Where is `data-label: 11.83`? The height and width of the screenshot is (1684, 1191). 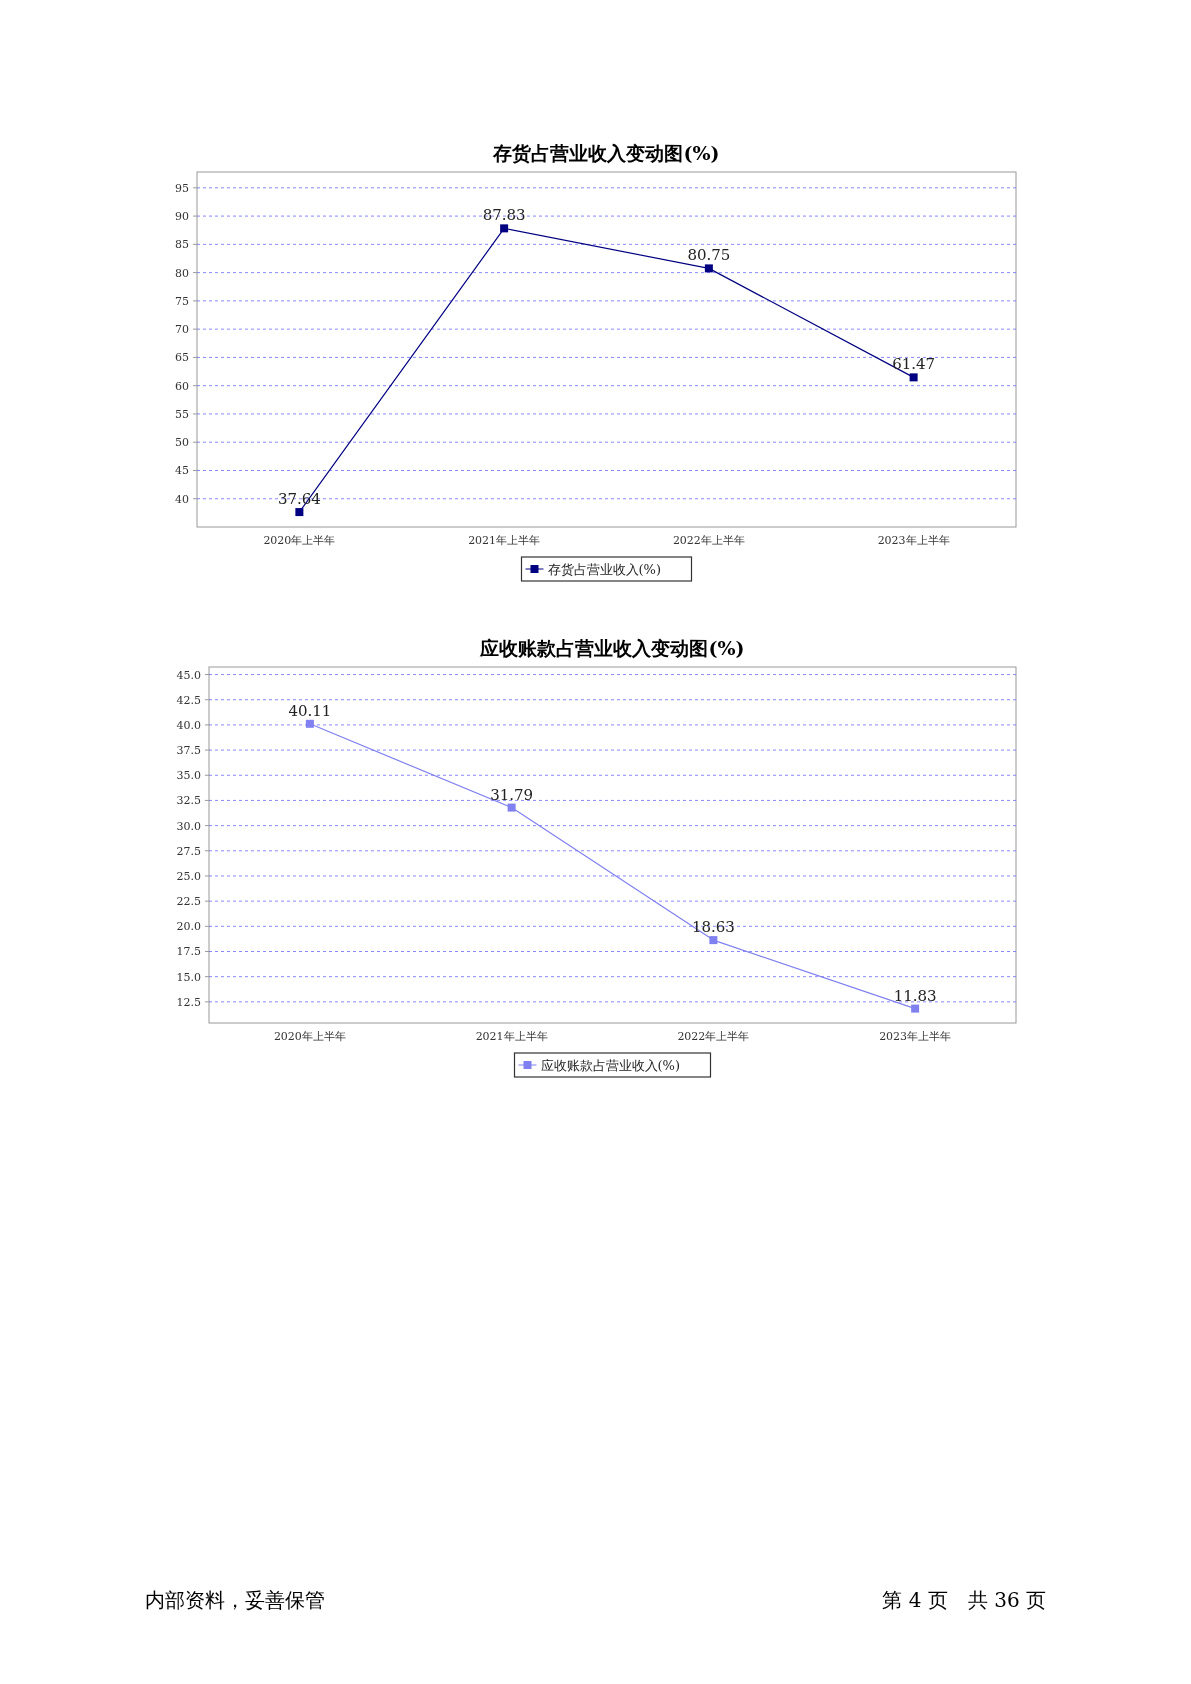
data-label: 11.83 is located at coordinates (915, 995).